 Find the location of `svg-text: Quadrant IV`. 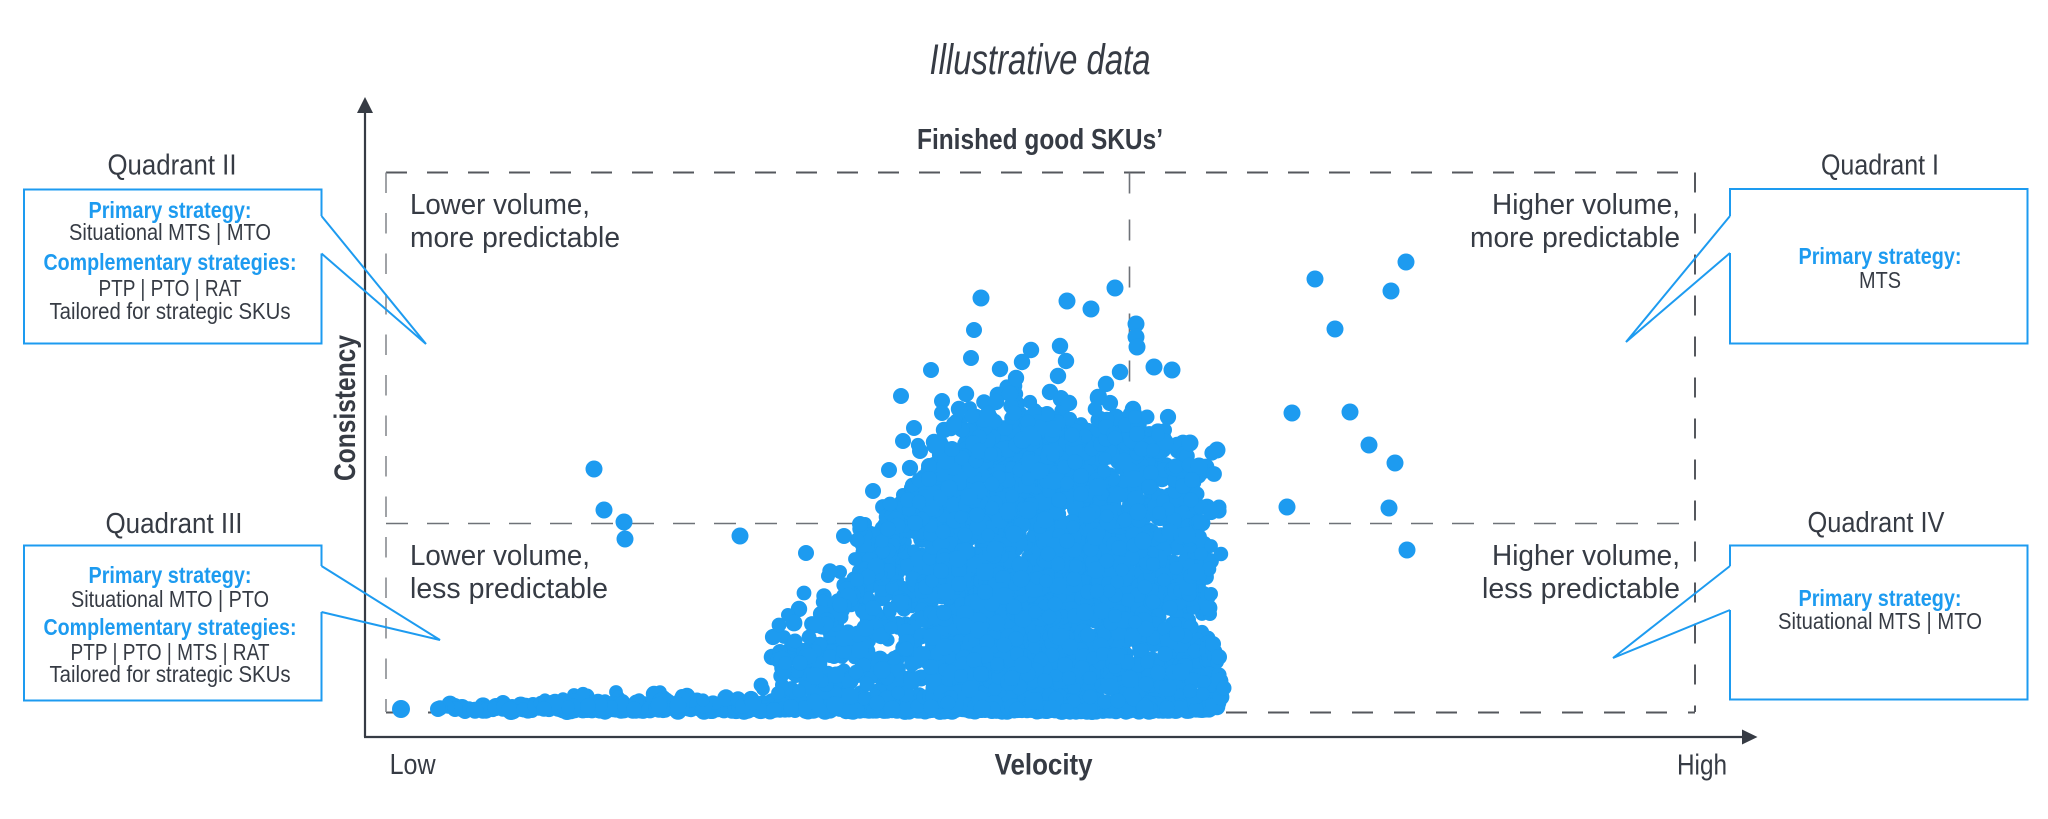

svg-text: Quadrant IV is located at coordinates (1877, 523).